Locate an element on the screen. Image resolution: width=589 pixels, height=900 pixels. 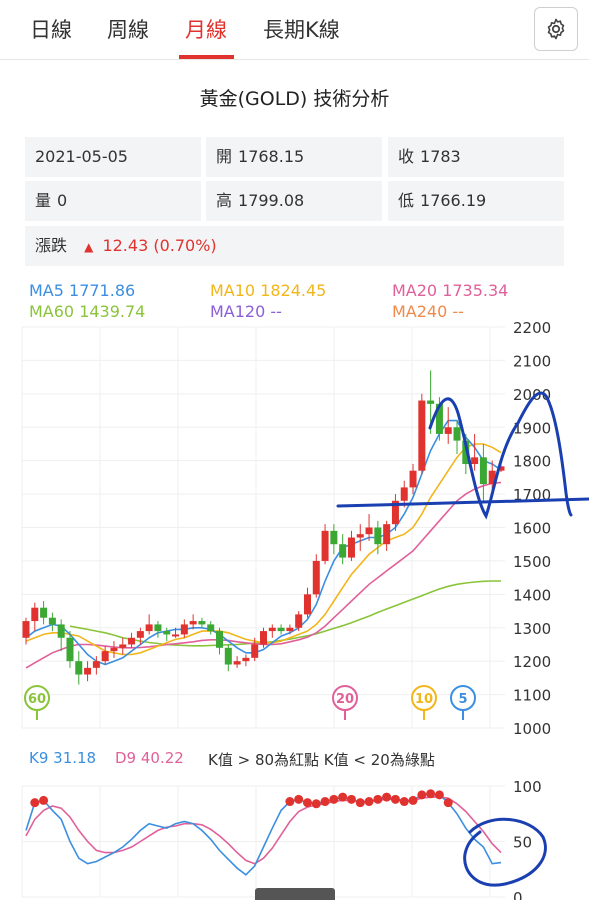
tab-weekly: 周線 is located at coordinates (128, 30).